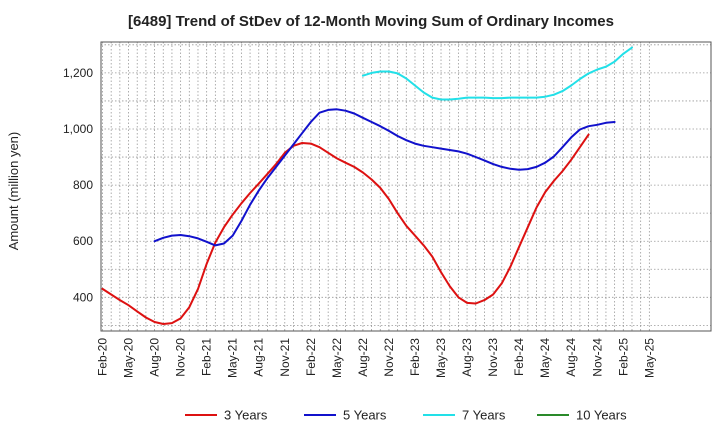 The width and height of the screenshot is (720, 440). Describe the element at coordinates (129, 358) in the screenshot. I see `x-tick-label: May-20` at that location.